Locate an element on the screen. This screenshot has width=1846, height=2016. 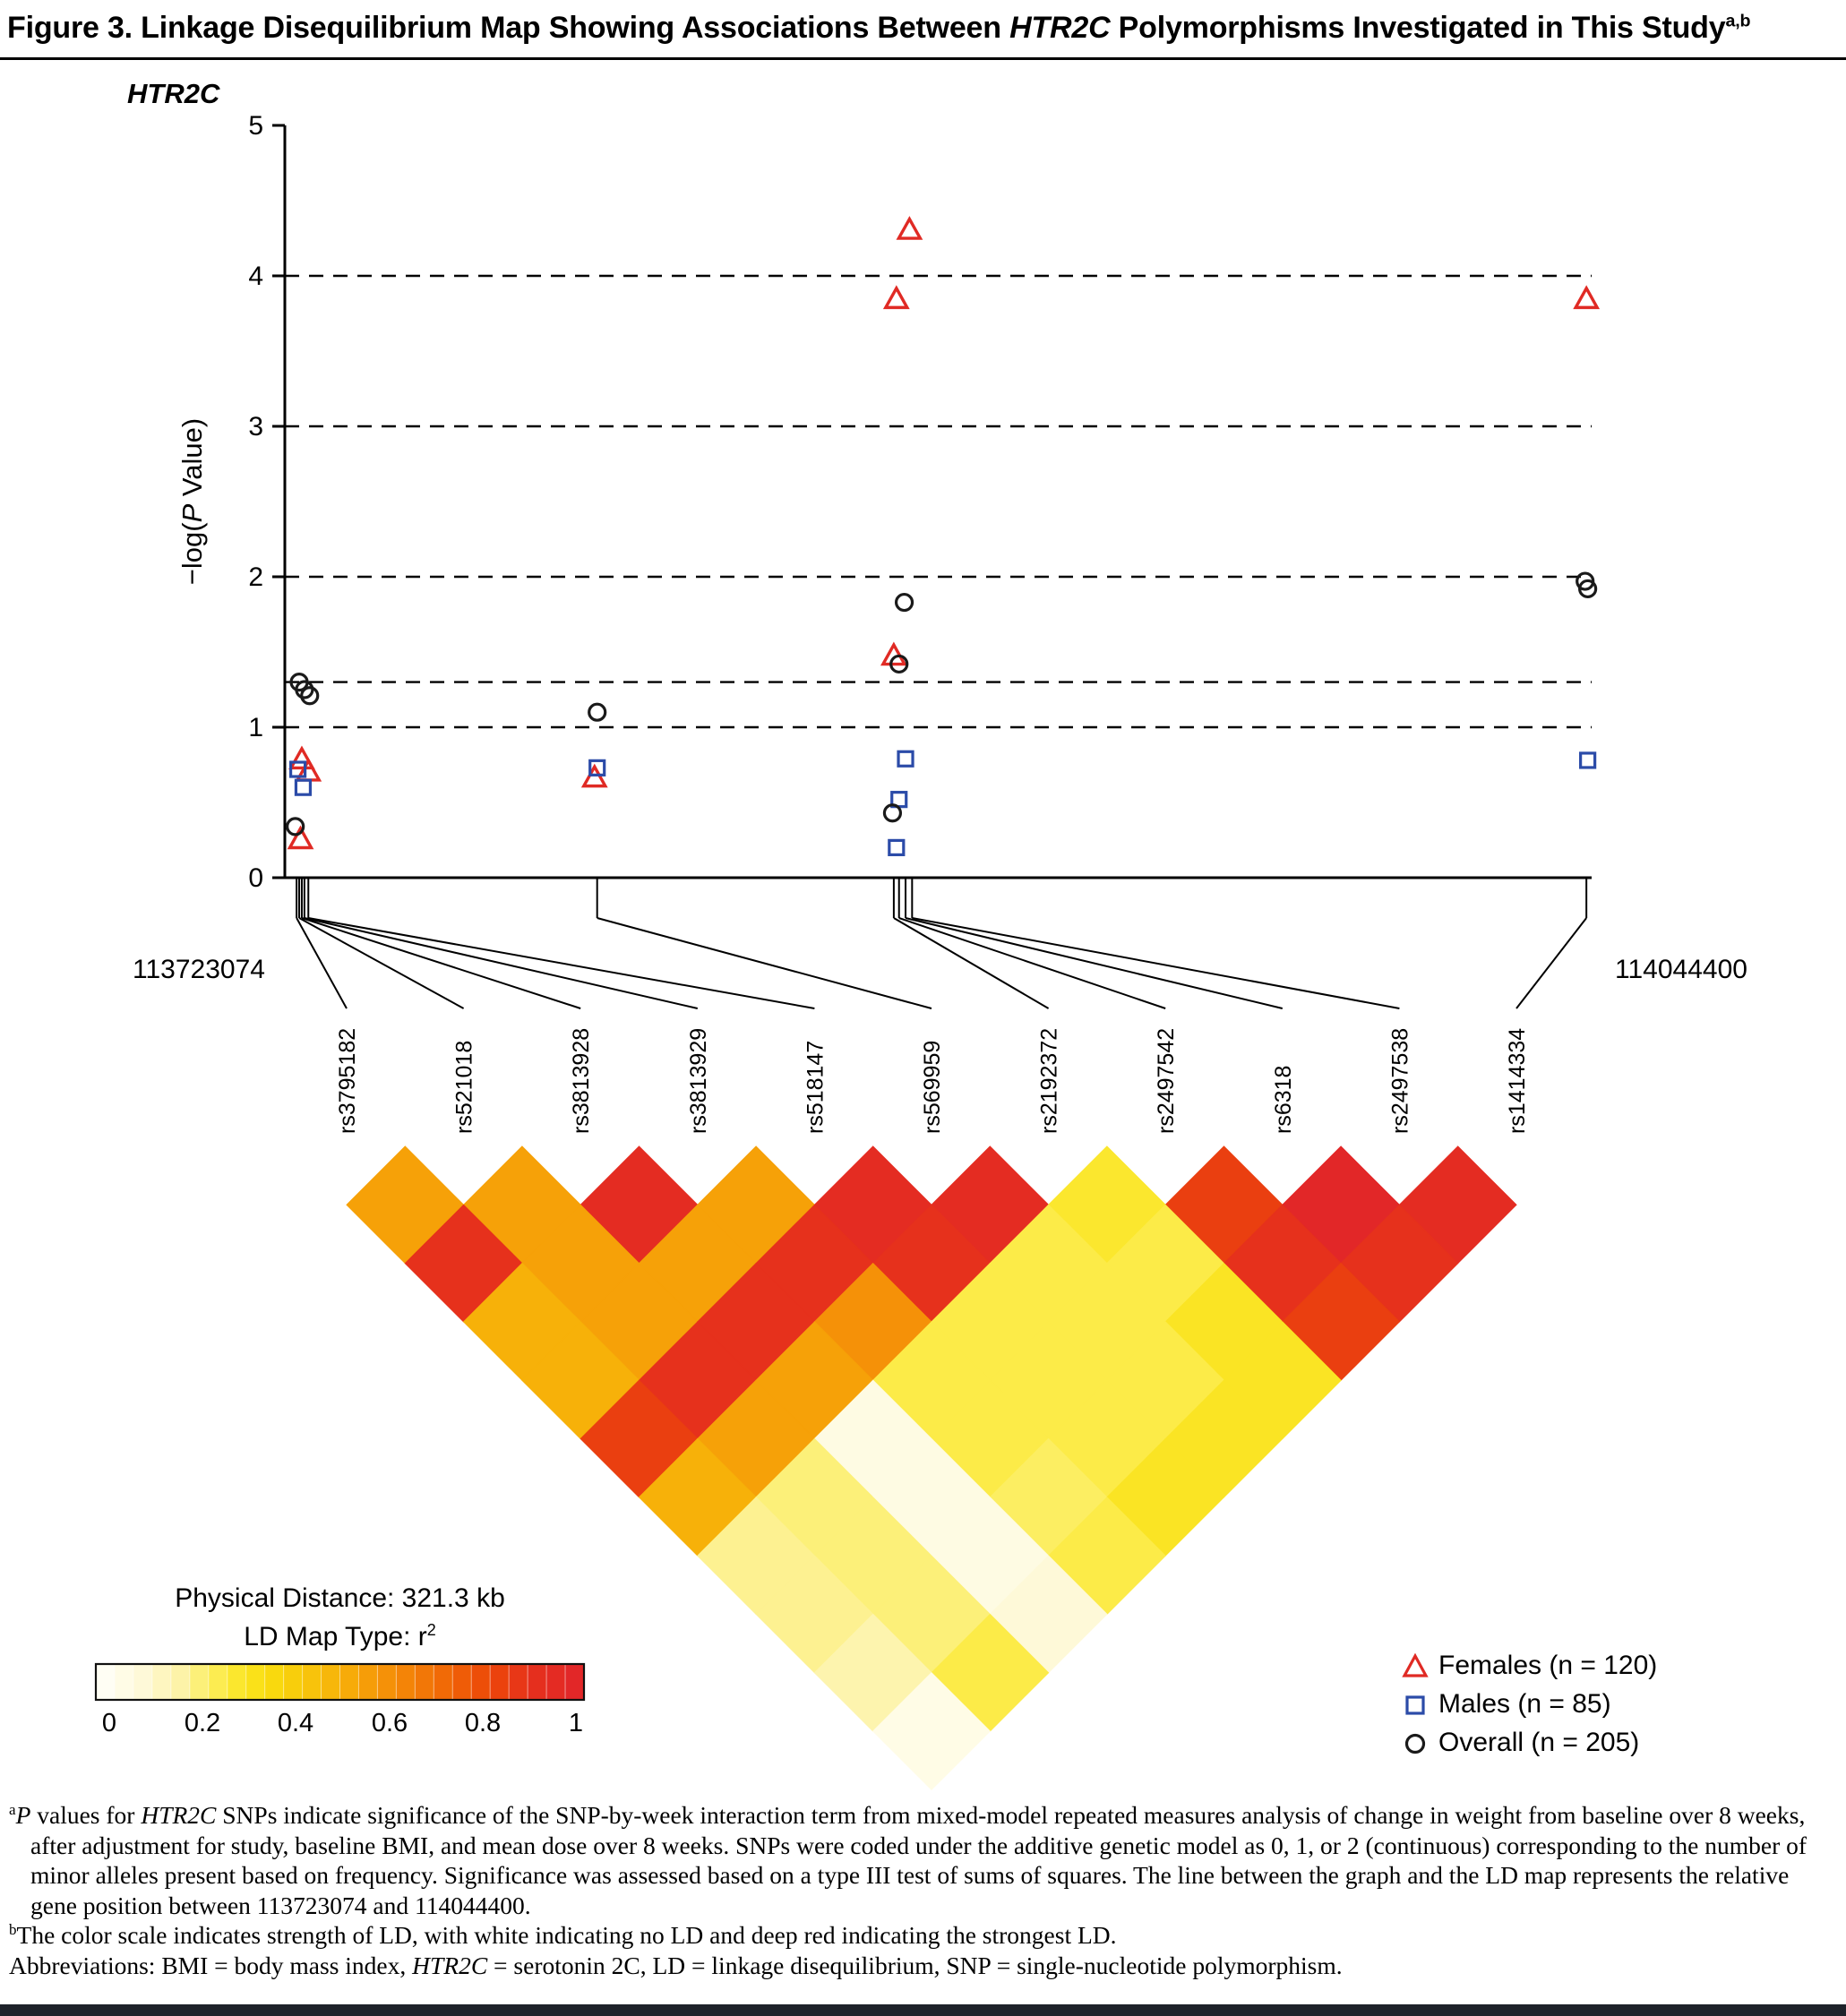
legend-item-males: Males (n = 85) is located at coordinates (1529, 1704).